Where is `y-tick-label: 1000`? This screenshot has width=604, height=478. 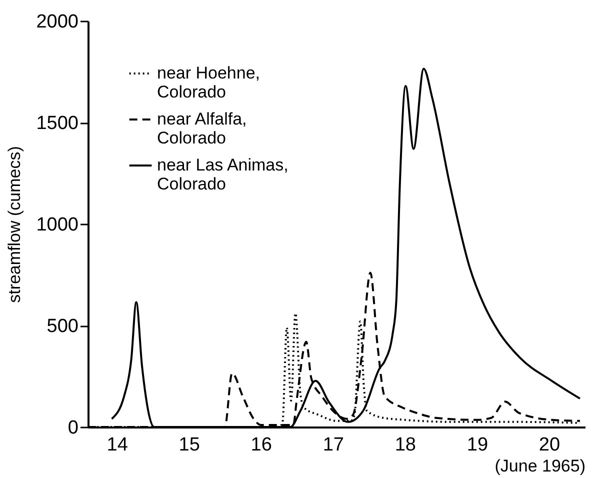 y-tick-label: 1000 is located at coordinates (57, 225).